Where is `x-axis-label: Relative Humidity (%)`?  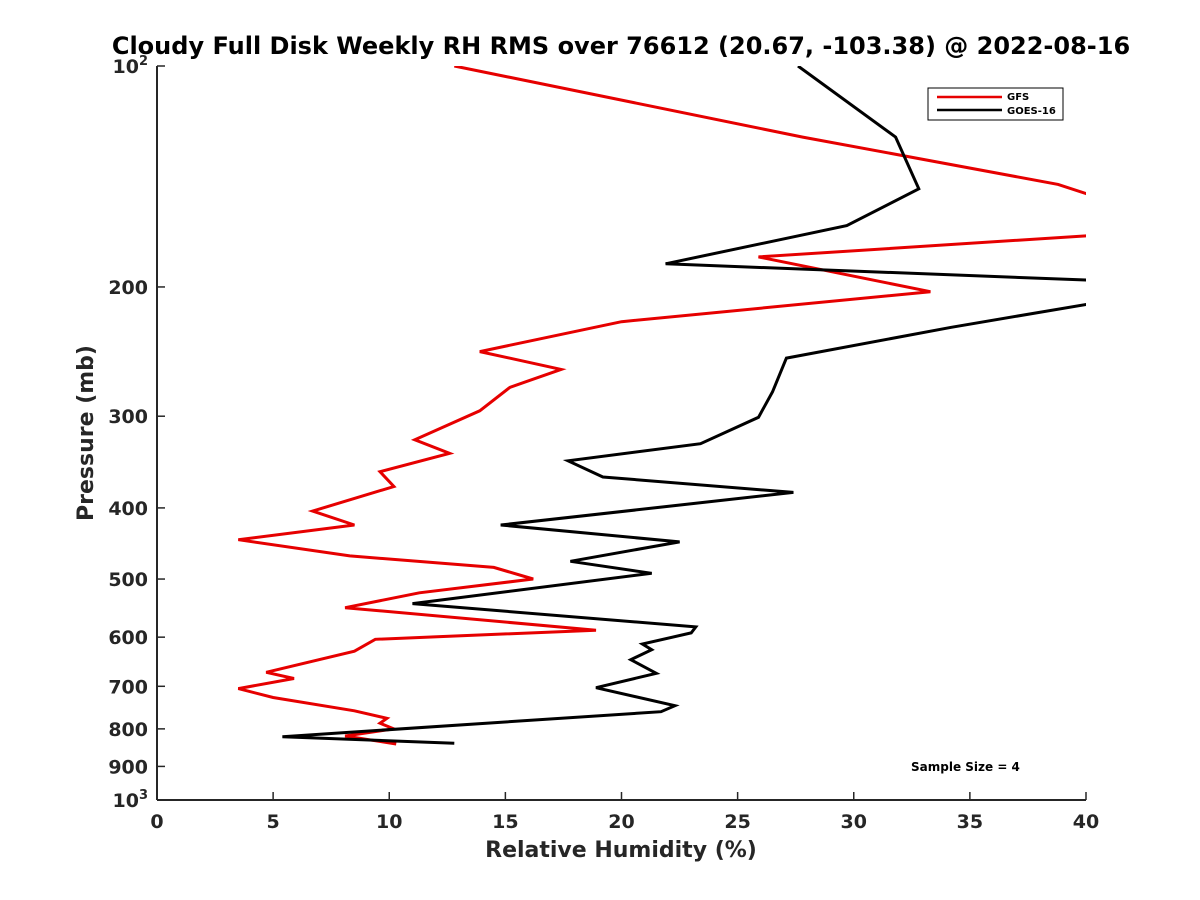 x-axis-label: Relative Humidity (%) is located at coordinates (621, 850).